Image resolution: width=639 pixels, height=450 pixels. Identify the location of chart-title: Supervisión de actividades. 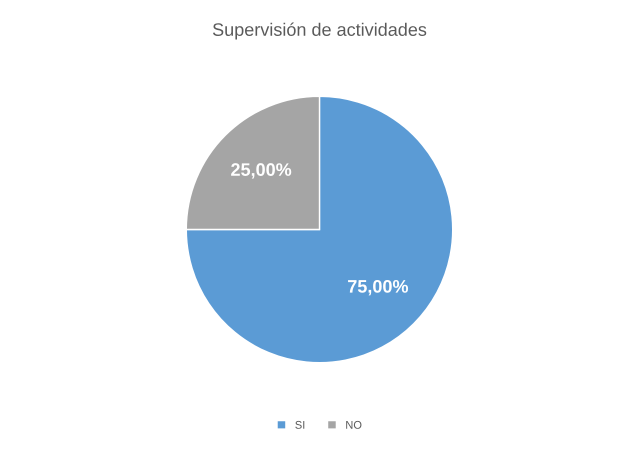
(319, 31).